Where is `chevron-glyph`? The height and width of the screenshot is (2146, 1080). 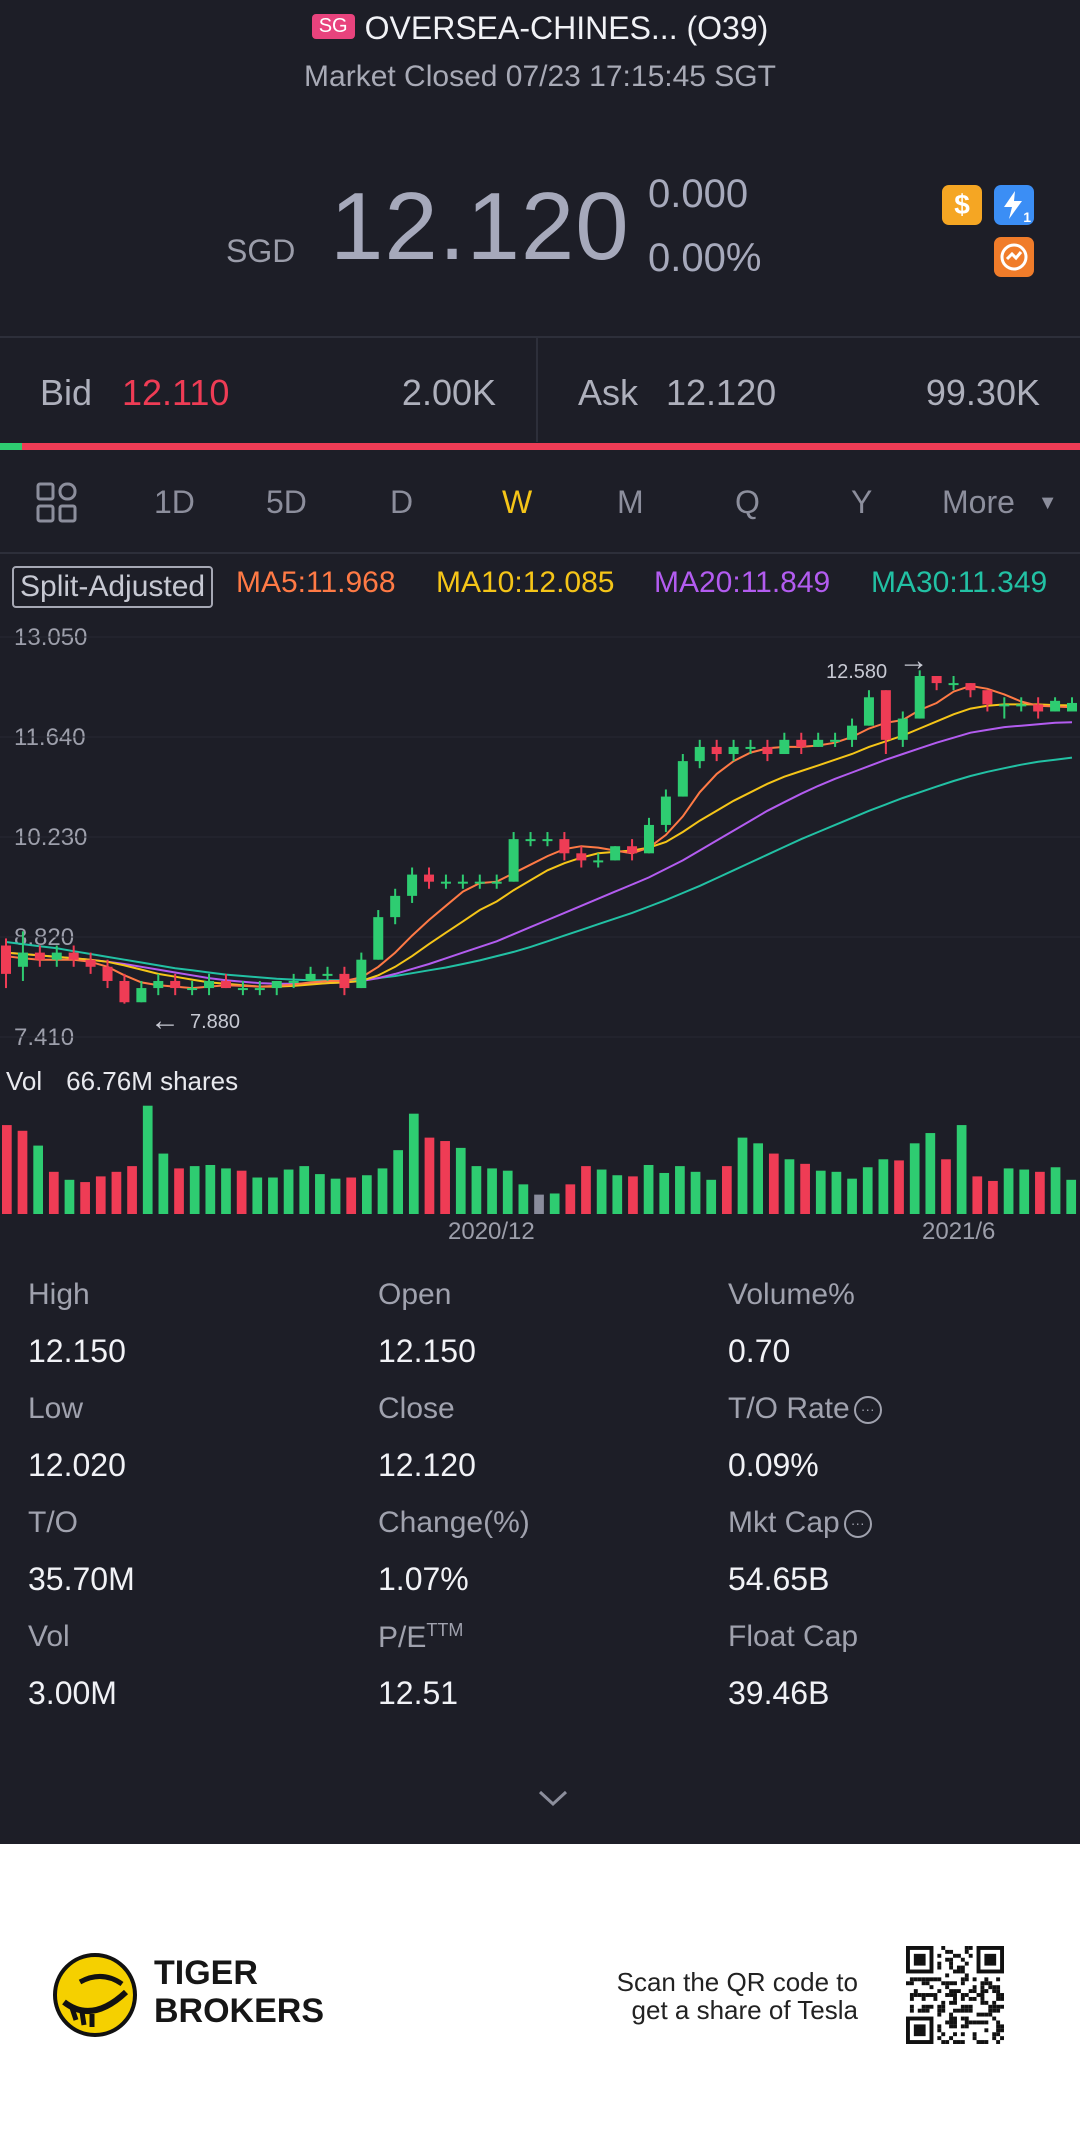 chevron-glyph is located at coordinates (553, 1798).